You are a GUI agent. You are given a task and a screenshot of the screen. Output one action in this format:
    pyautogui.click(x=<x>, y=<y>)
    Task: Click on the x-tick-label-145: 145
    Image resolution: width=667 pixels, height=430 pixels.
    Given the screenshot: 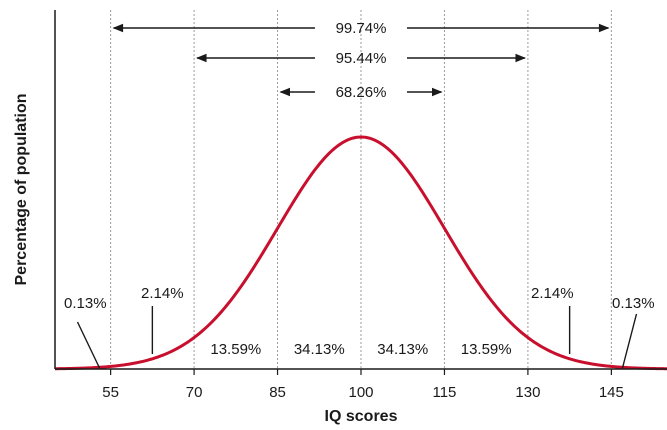 What is the action you would take?
    pyautogui.click(x=611, y=392)
    